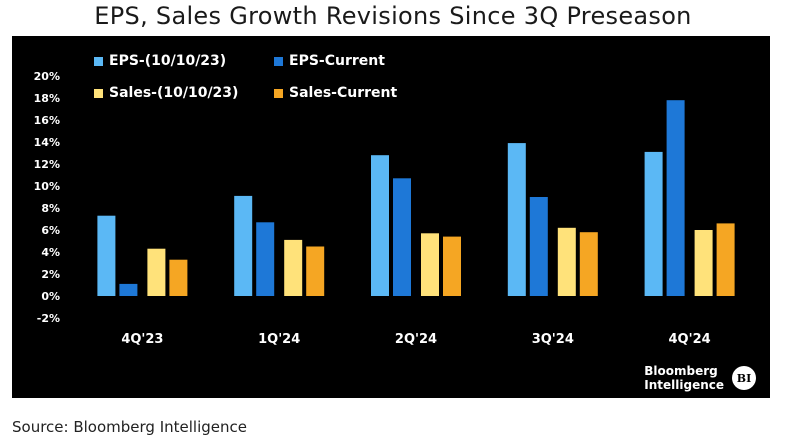  Describe the element at coordinates (681, 371) in the screenshot. I see `brand-line-1: Bloomberg` at that location.